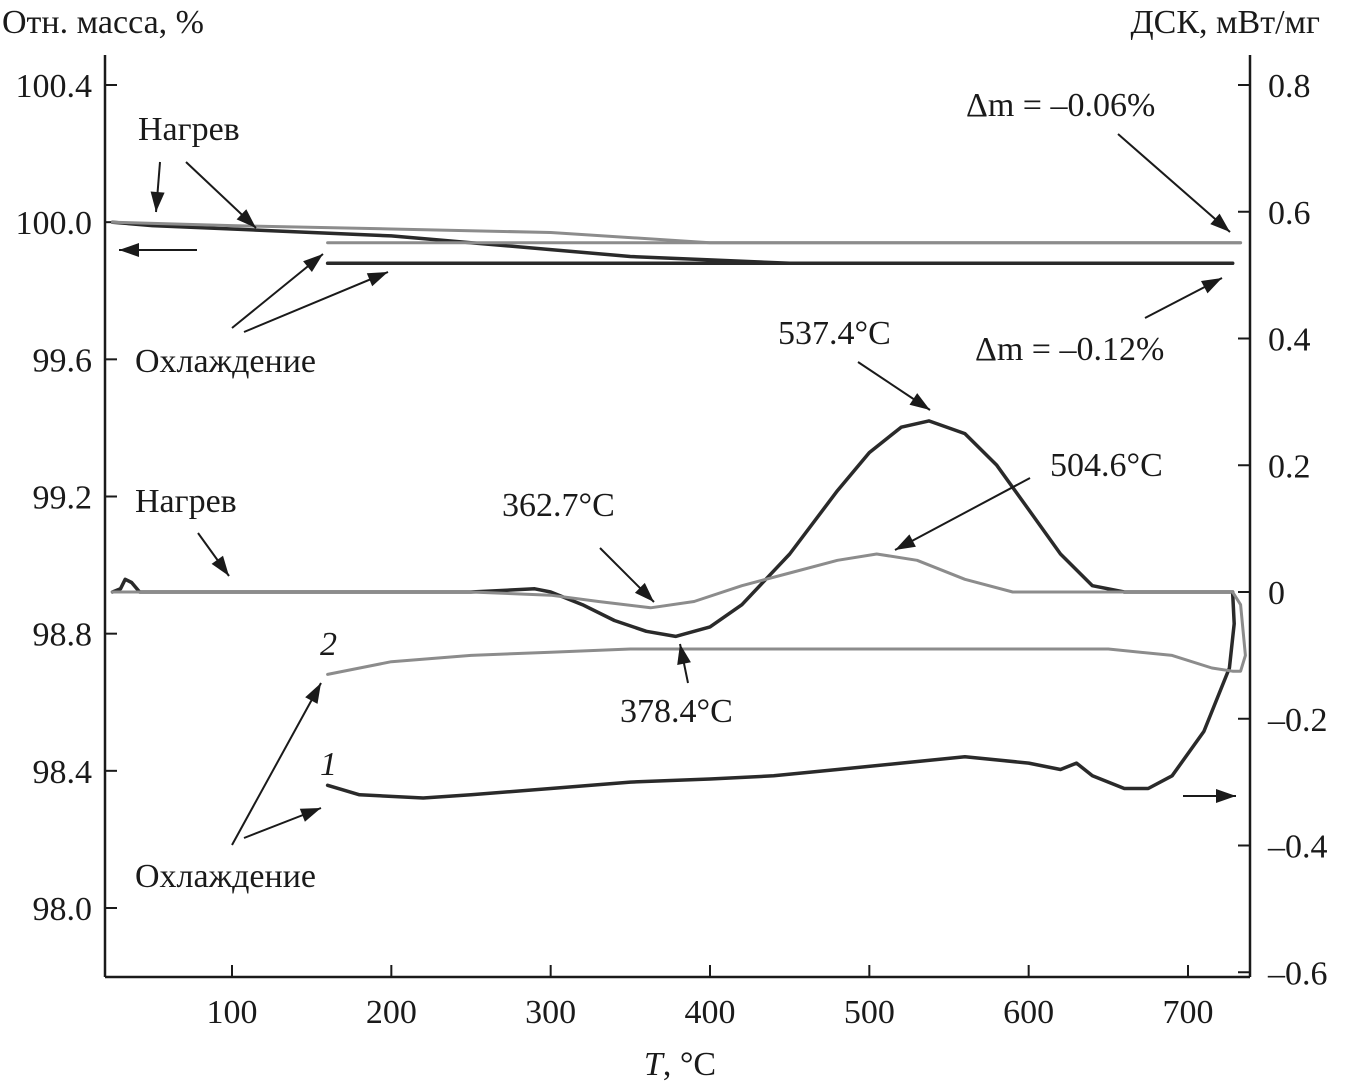 The image size is (1350, 1088). What do you see at coordinates (63, 772) in the screenshot?
I see `y-left-tick-label: 98.4` at bounding box center [63, 772].